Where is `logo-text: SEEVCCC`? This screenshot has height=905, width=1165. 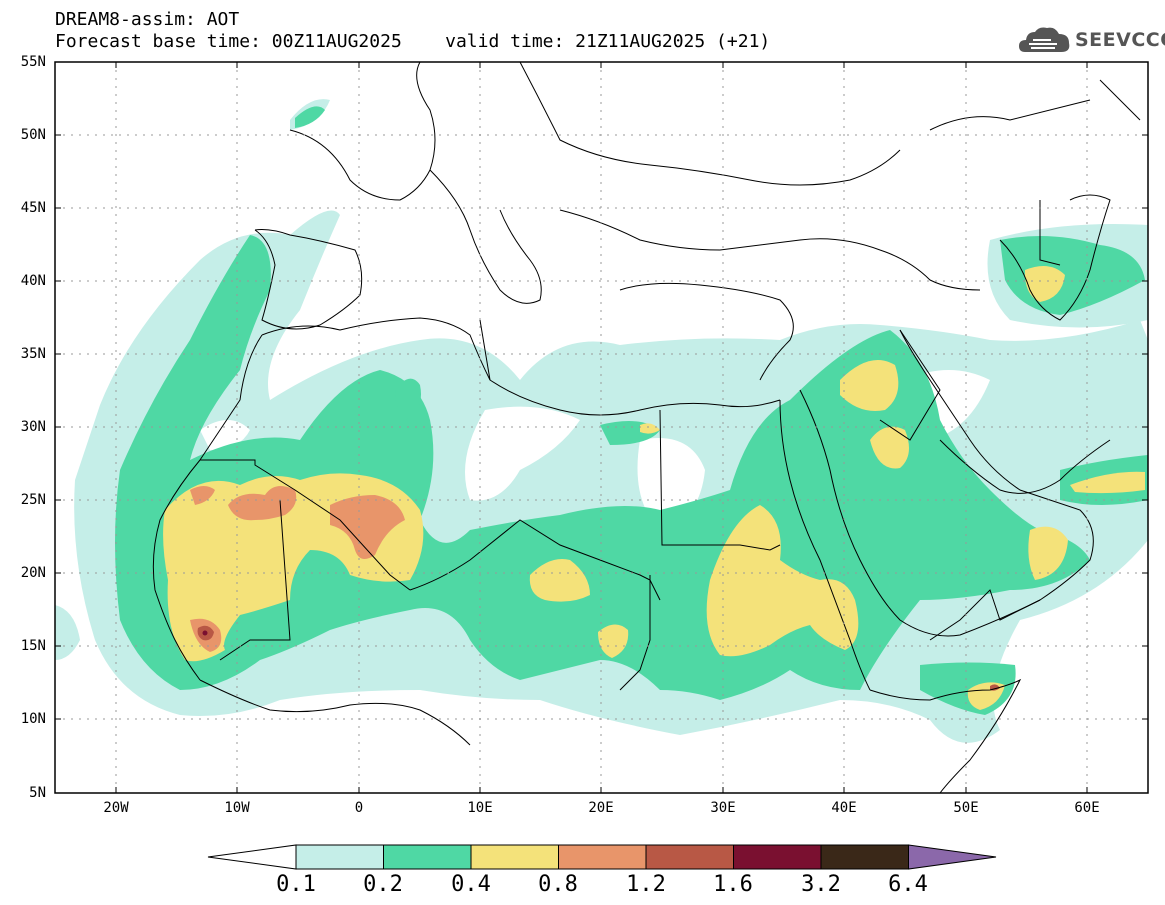 logo-text: SEEVCCC is located at coordinates (1120, 40).